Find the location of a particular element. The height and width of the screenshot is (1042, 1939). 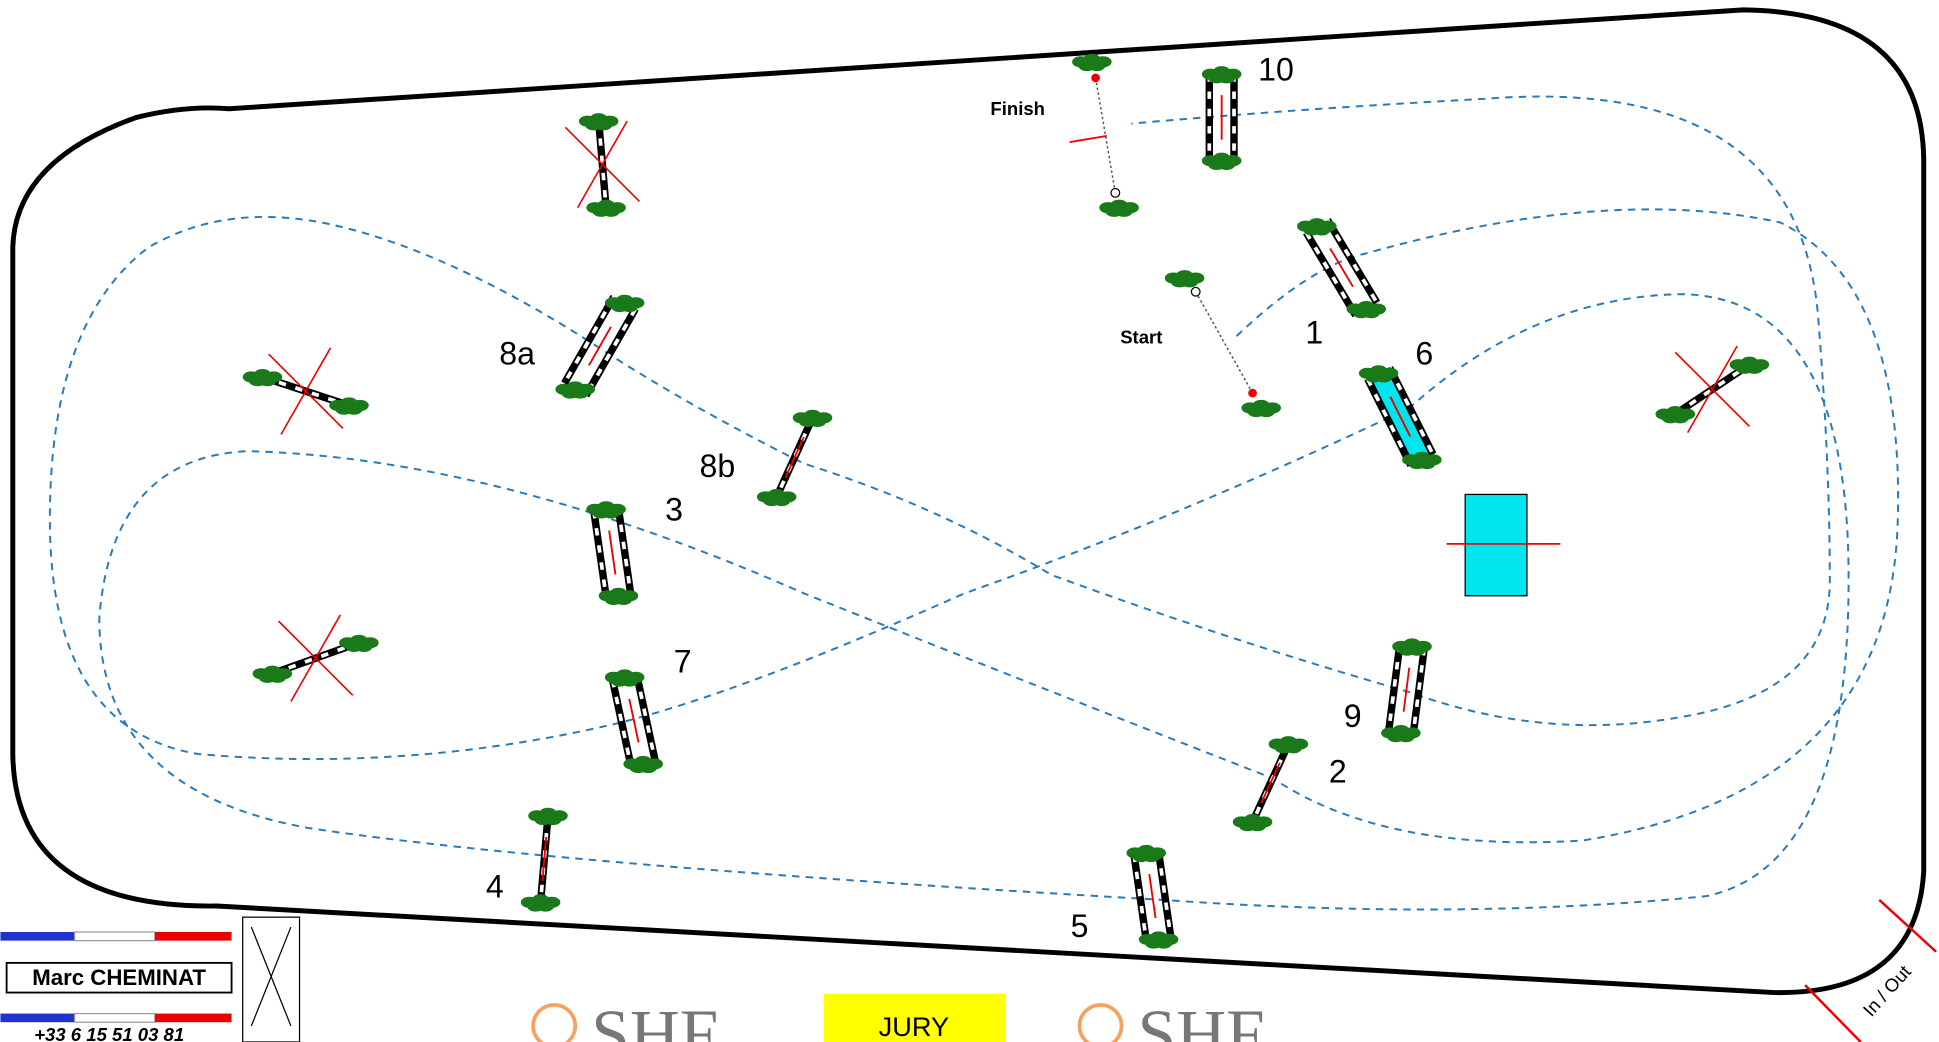

designer-phone: +33 6 15 51 03 81 is located at coordinates (109, 1033).